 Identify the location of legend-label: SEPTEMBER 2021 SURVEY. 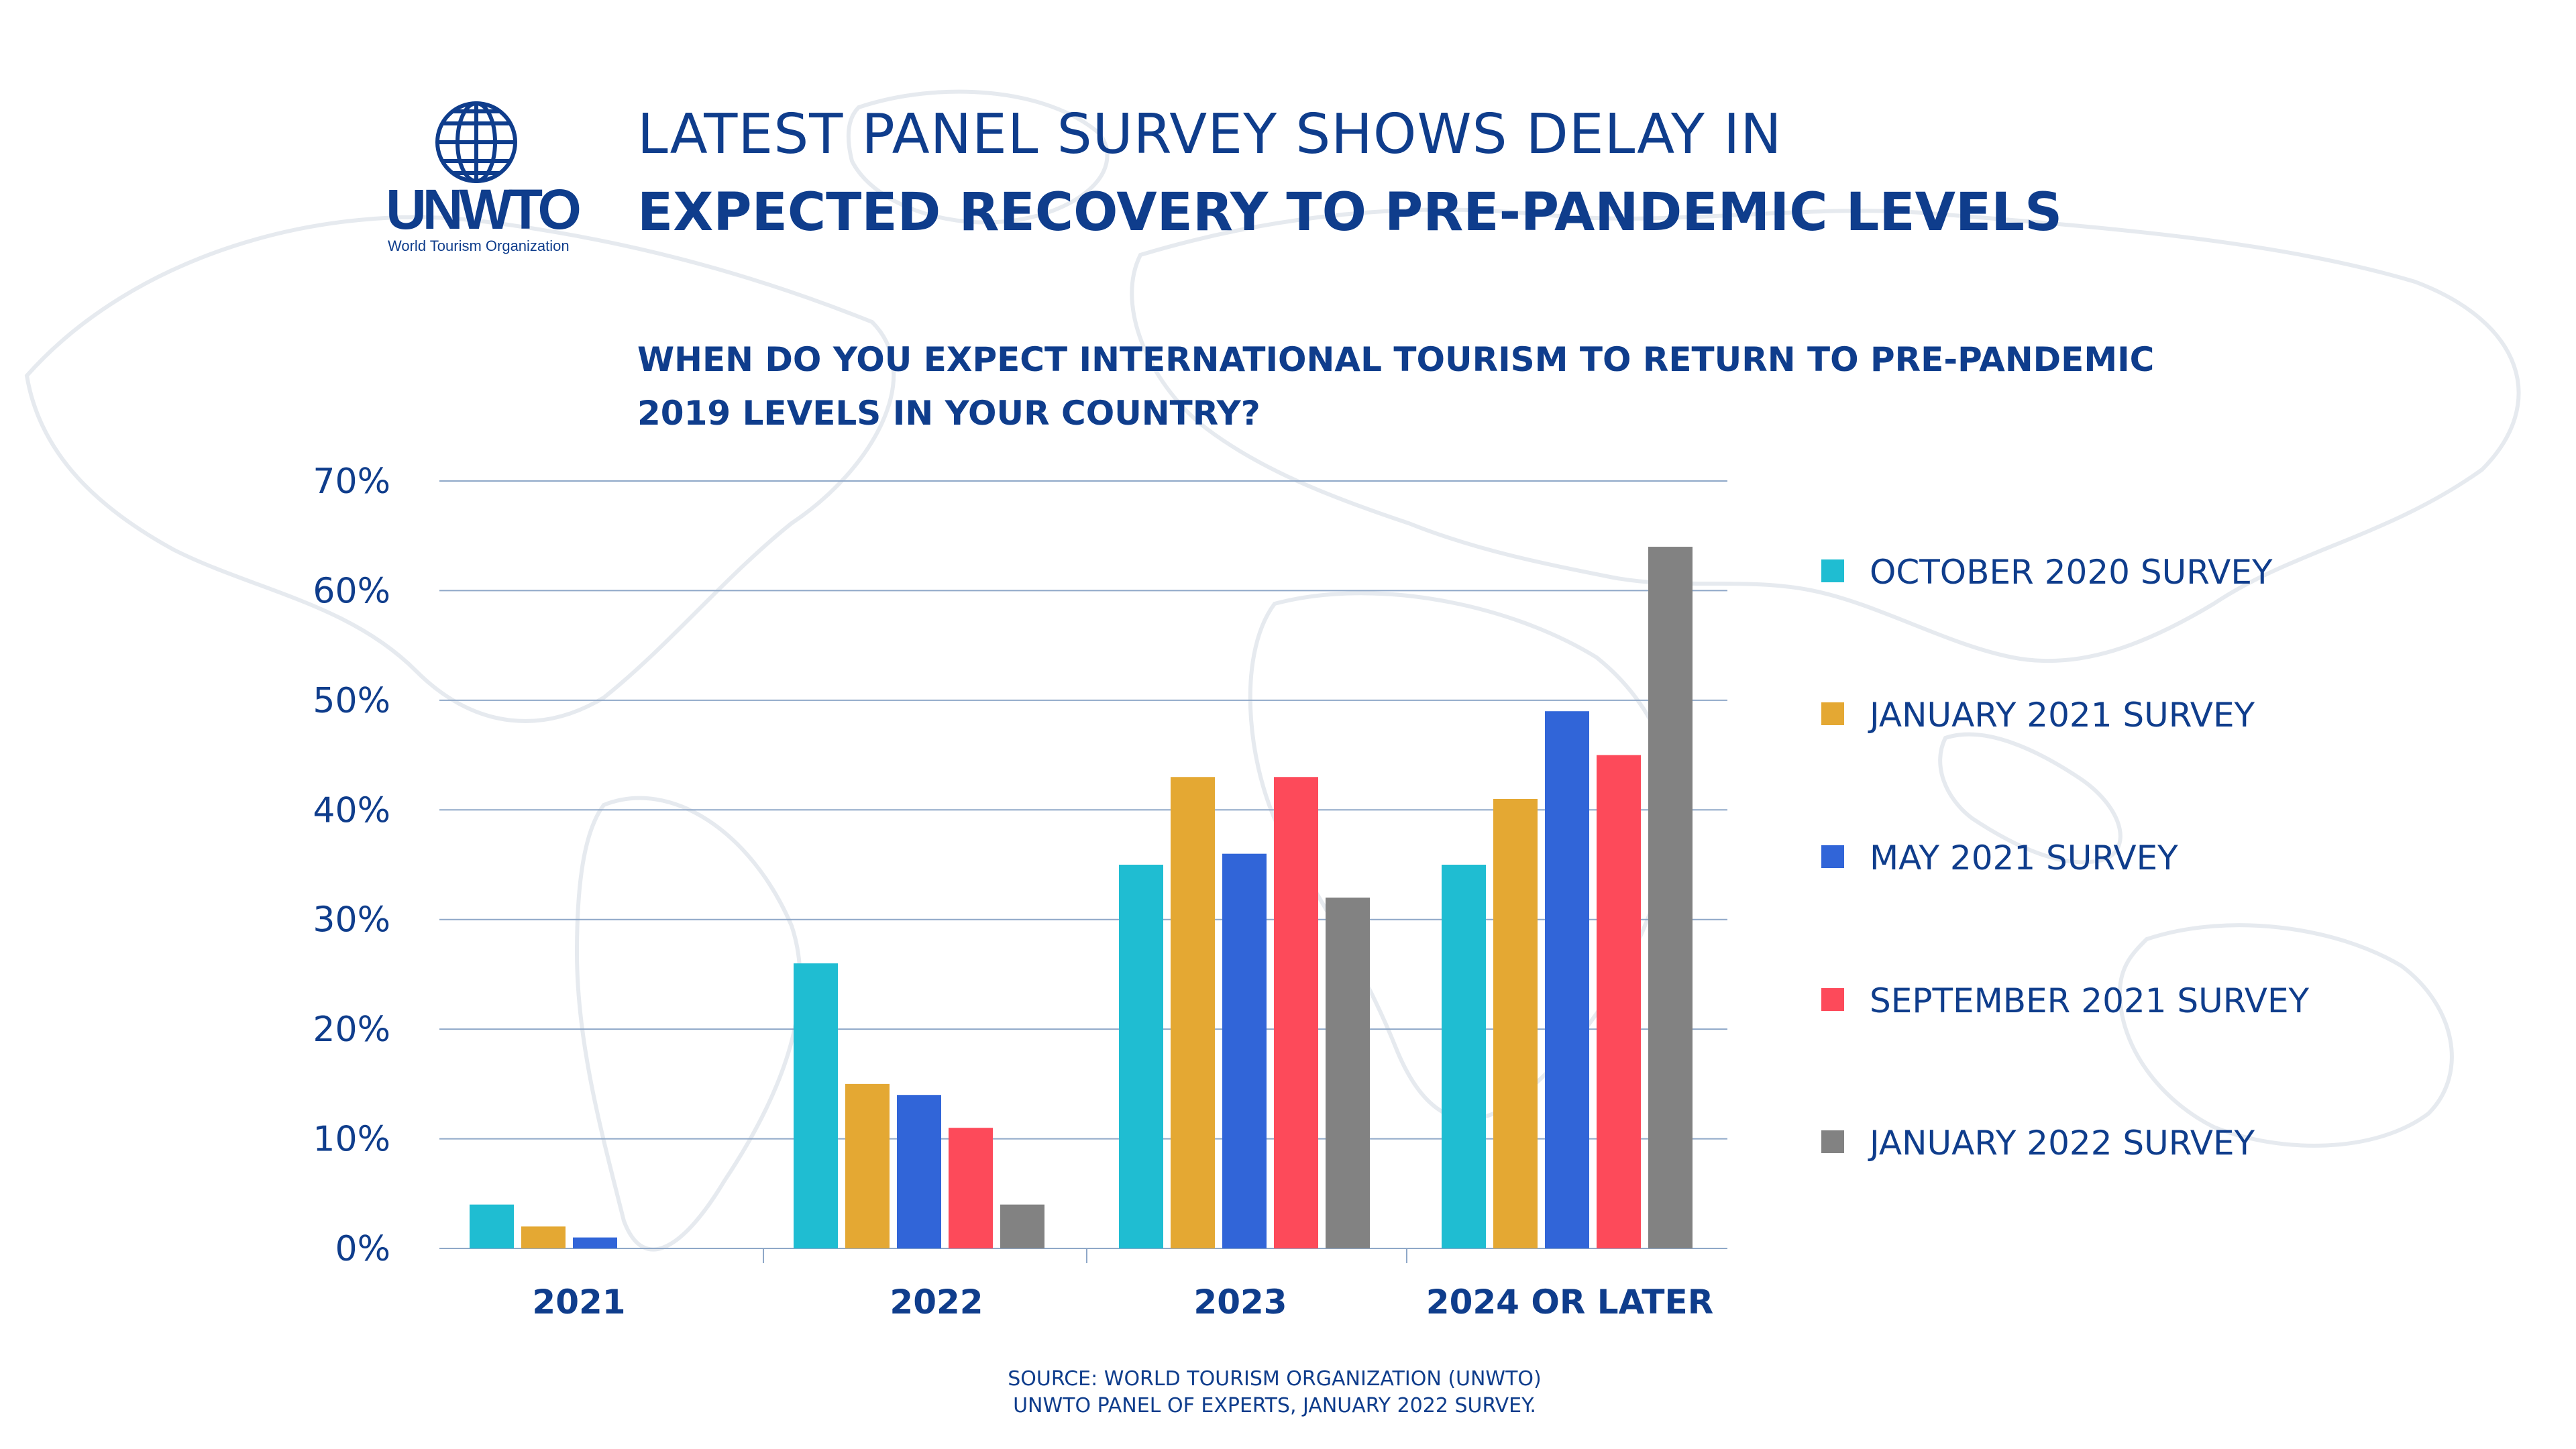
(2090, 1000).